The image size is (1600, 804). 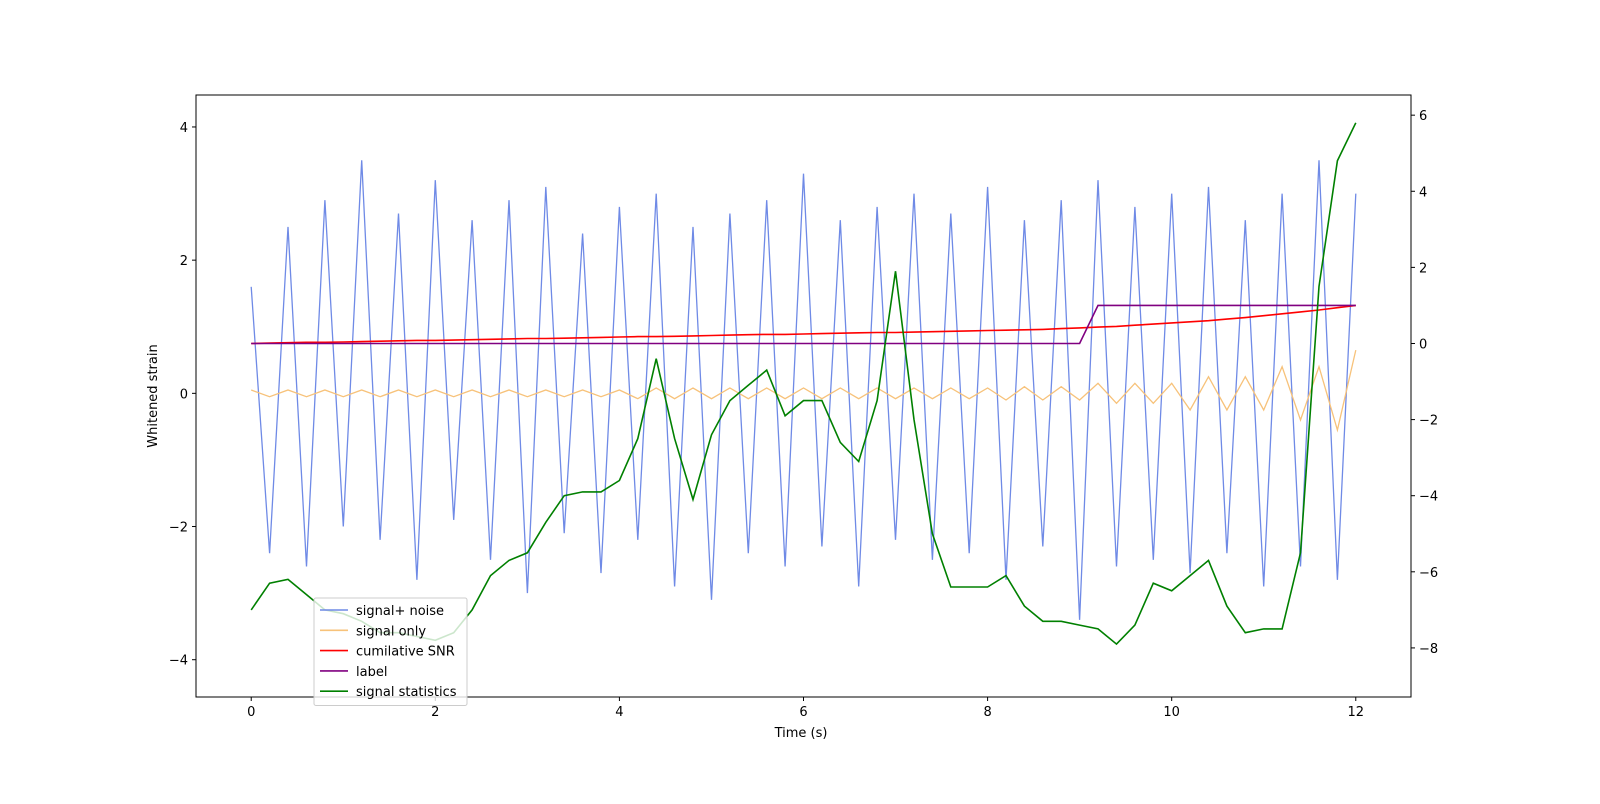 What do you see at coordinates (184, 128) in the screenshot?
I see `y-tick-label: 4` at bounding box center [184, 128].